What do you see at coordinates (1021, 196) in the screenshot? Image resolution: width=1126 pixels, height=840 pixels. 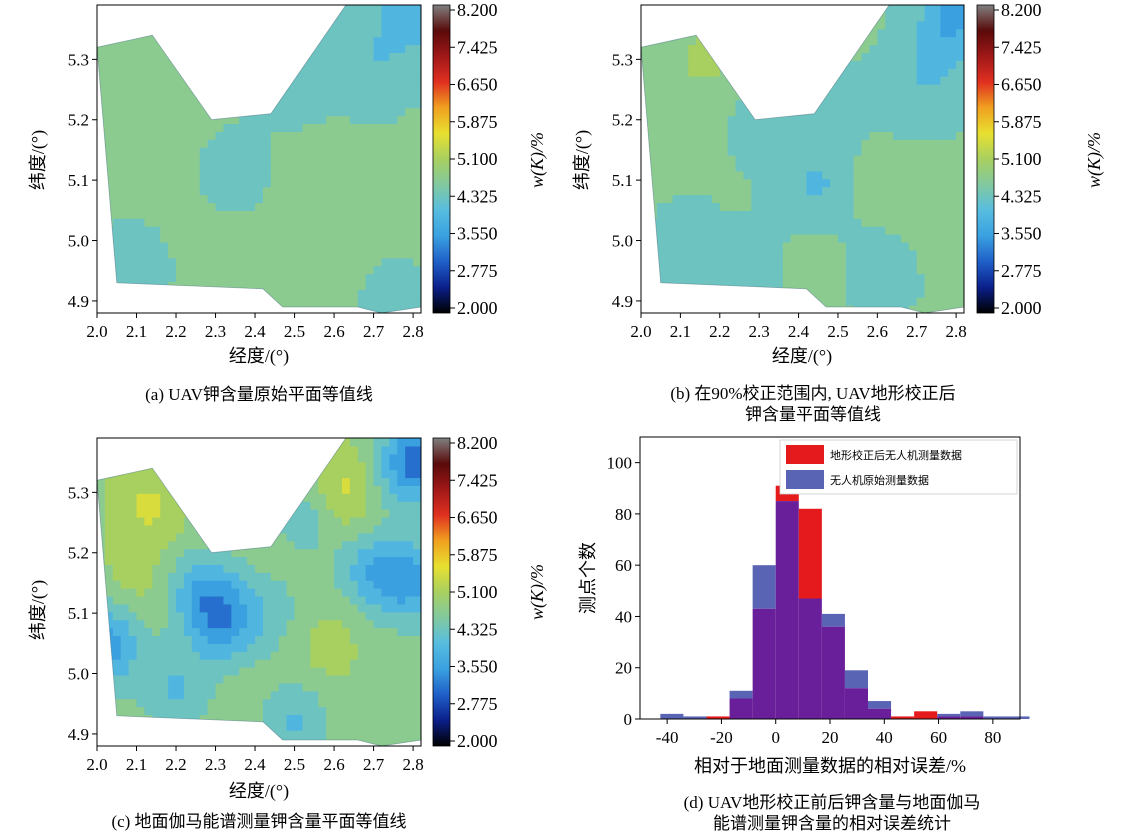 I see `colorbar-tick-label: 4.325` at bounding box center [1021, 196].